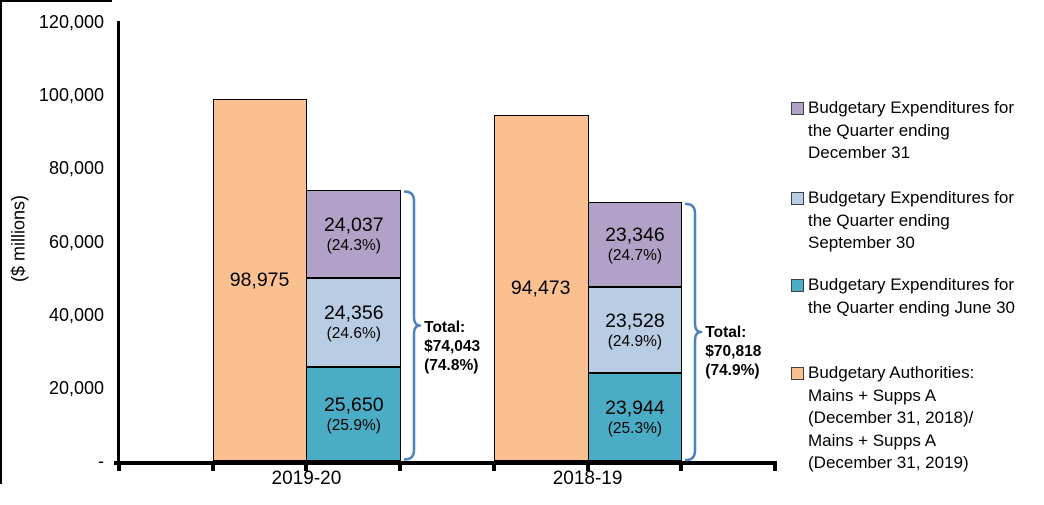 Image resolution: width=1044 pixels, height=505 pixels. I want to click on segment-percent-label: (24.9%), so click(635, 341).